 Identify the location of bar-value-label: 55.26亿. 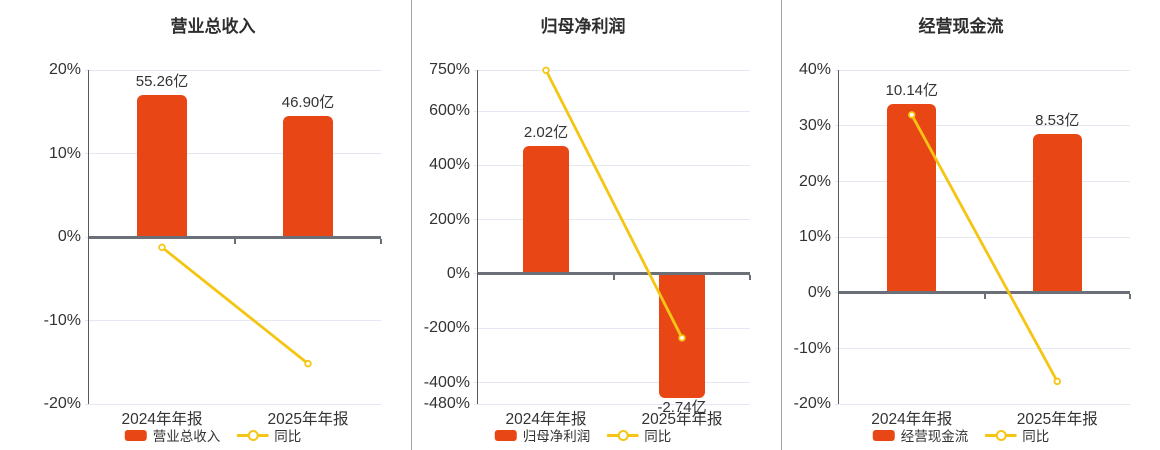
(162, 81).